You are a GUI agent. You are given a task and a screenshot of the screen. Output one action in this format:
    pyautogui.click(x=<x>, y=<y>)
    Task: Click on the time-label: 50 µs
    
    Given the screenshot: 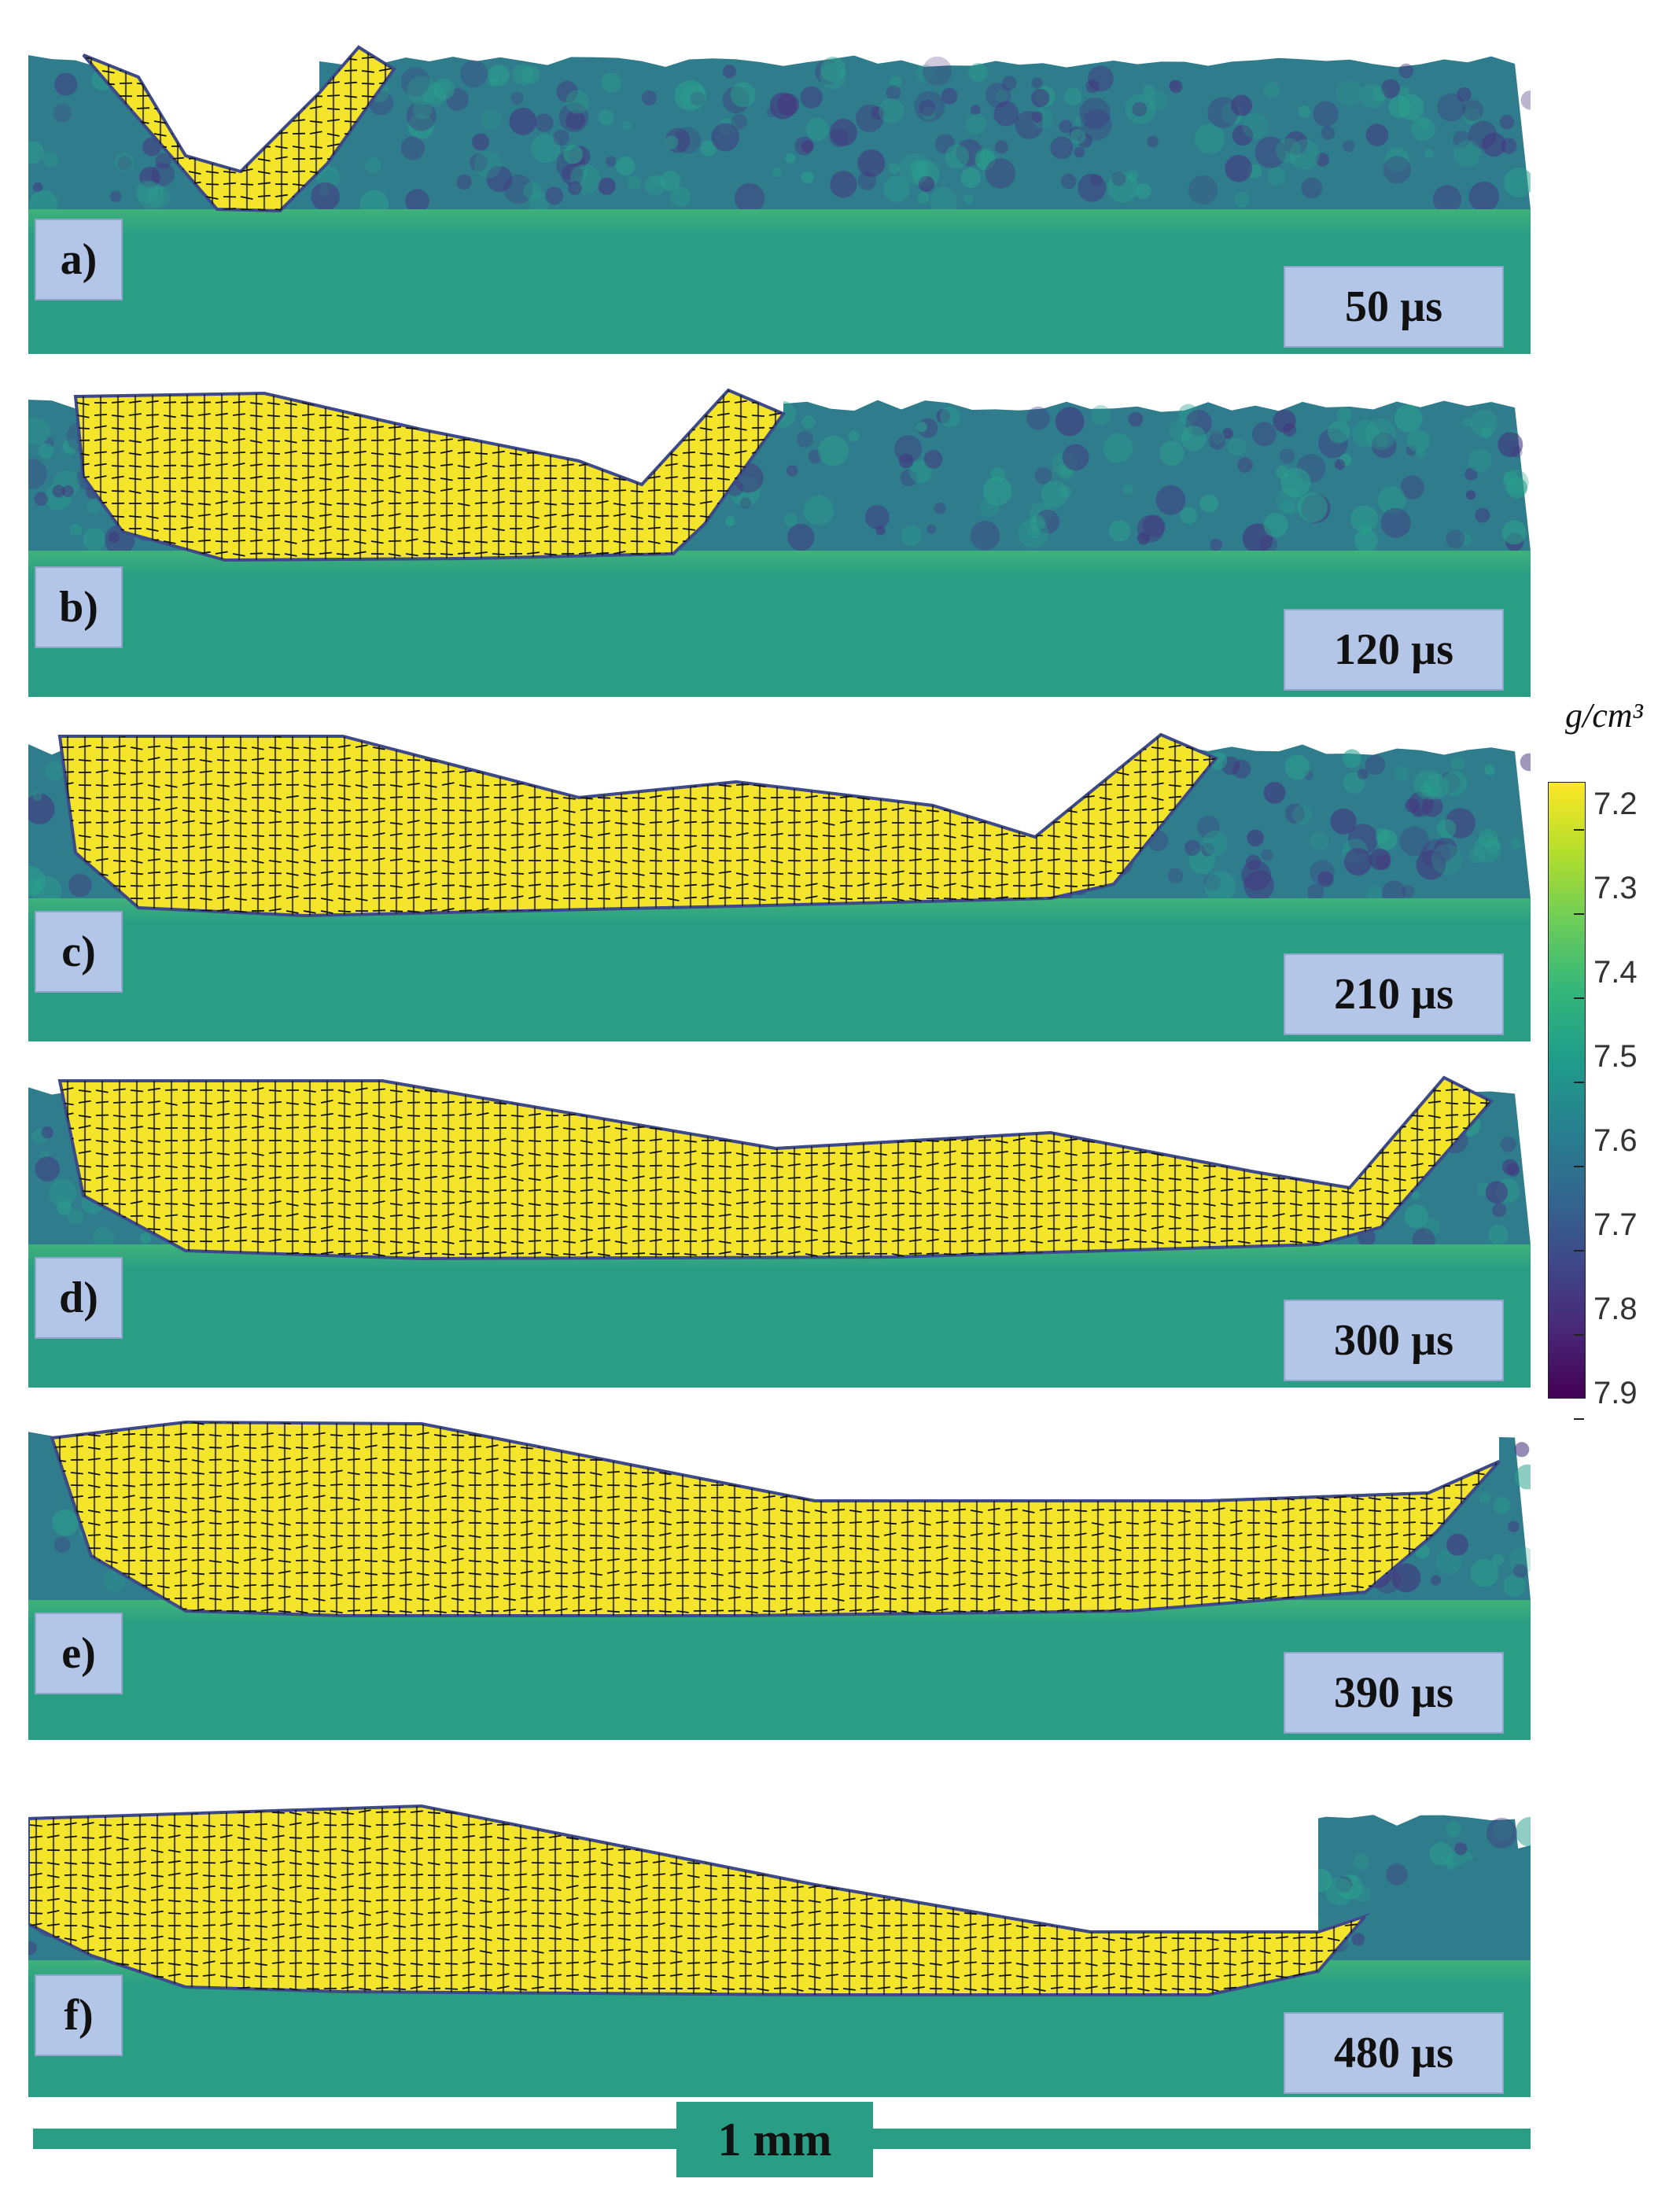 What is the action you would take?
    pyautogui.click(x=1394, y=307)
    